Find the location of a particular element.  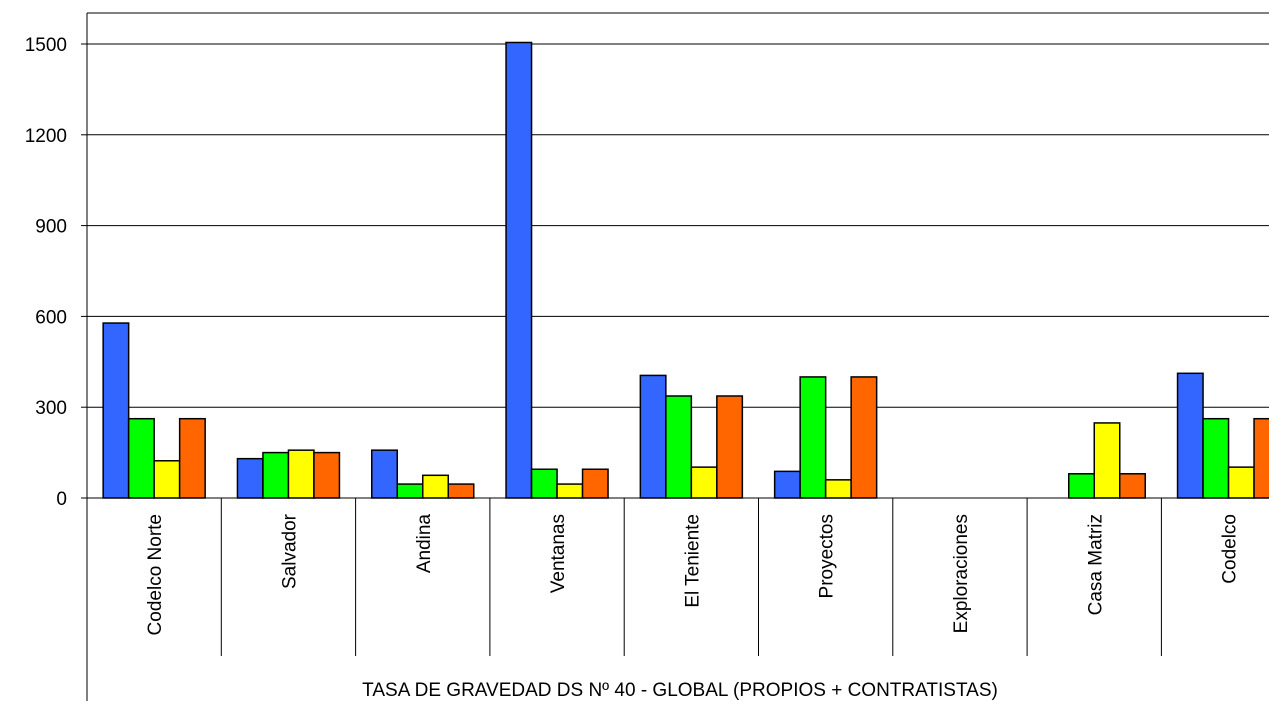

x-category-label: Codelco is located at coordinates (1230, 549).